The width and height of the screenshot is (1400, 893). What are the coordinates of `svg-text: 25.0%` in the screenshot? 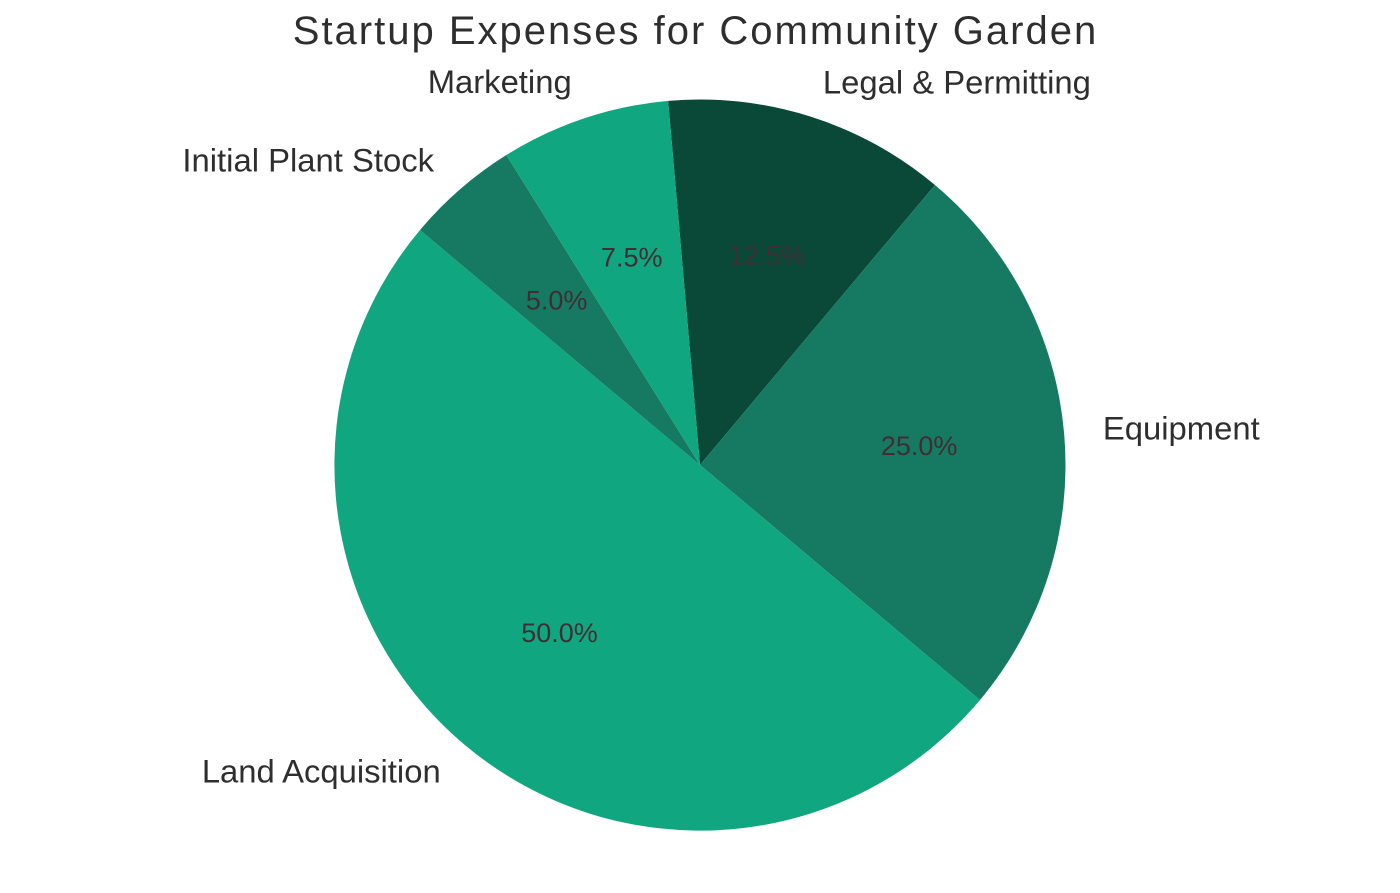 It's located at (919, 446).